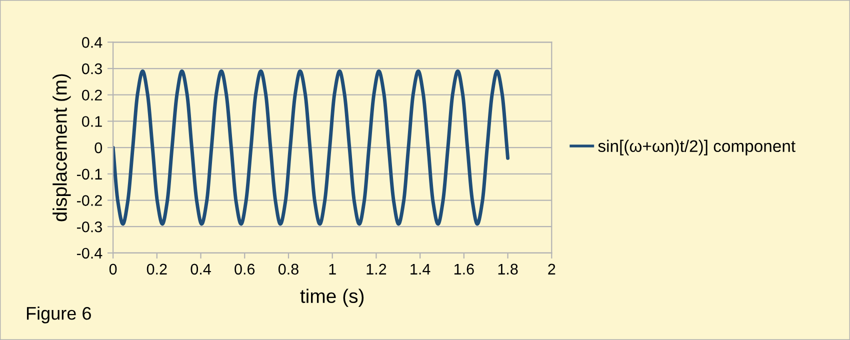 The width and height of the screenshot is (850, 340). Describe the element at coordinates (89, 200) in the screenshot. I see `y-tick-label: -0.2` at that location.